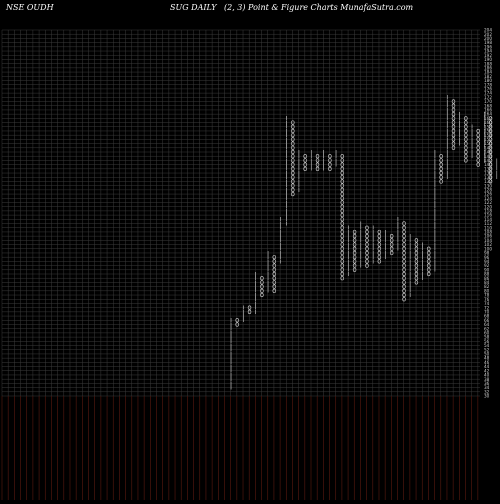  I want to click on y-tick-label: 138, so click(488, 168).